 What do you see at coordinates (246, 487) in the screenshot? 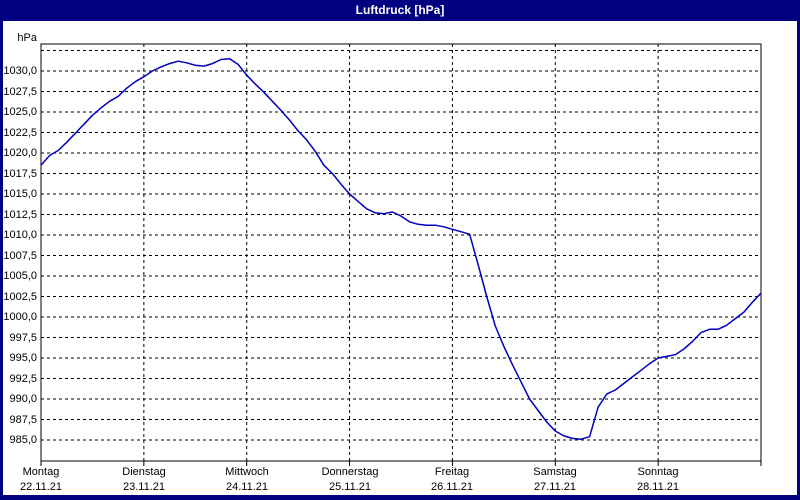
I see `x-axis-date-label: 24.11.21` at bounding box center [246, 487].